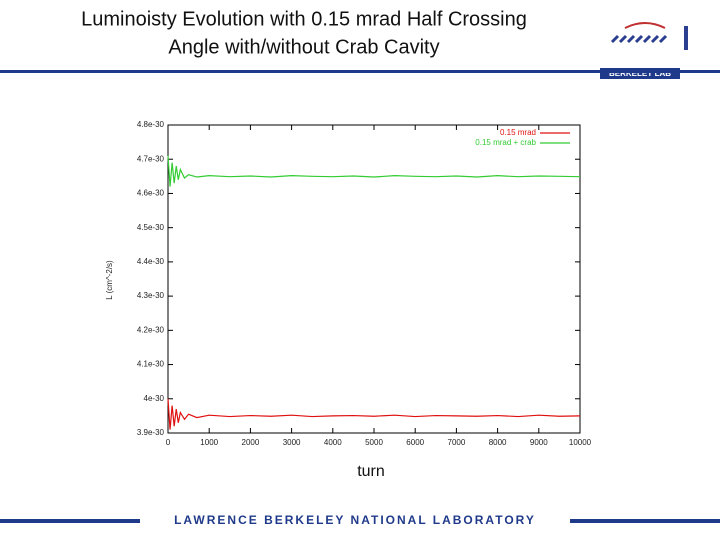  Describe the element at coordinates (518, 132) in the screenshot. I see `legend-label: 0.15 mrad` at that location.